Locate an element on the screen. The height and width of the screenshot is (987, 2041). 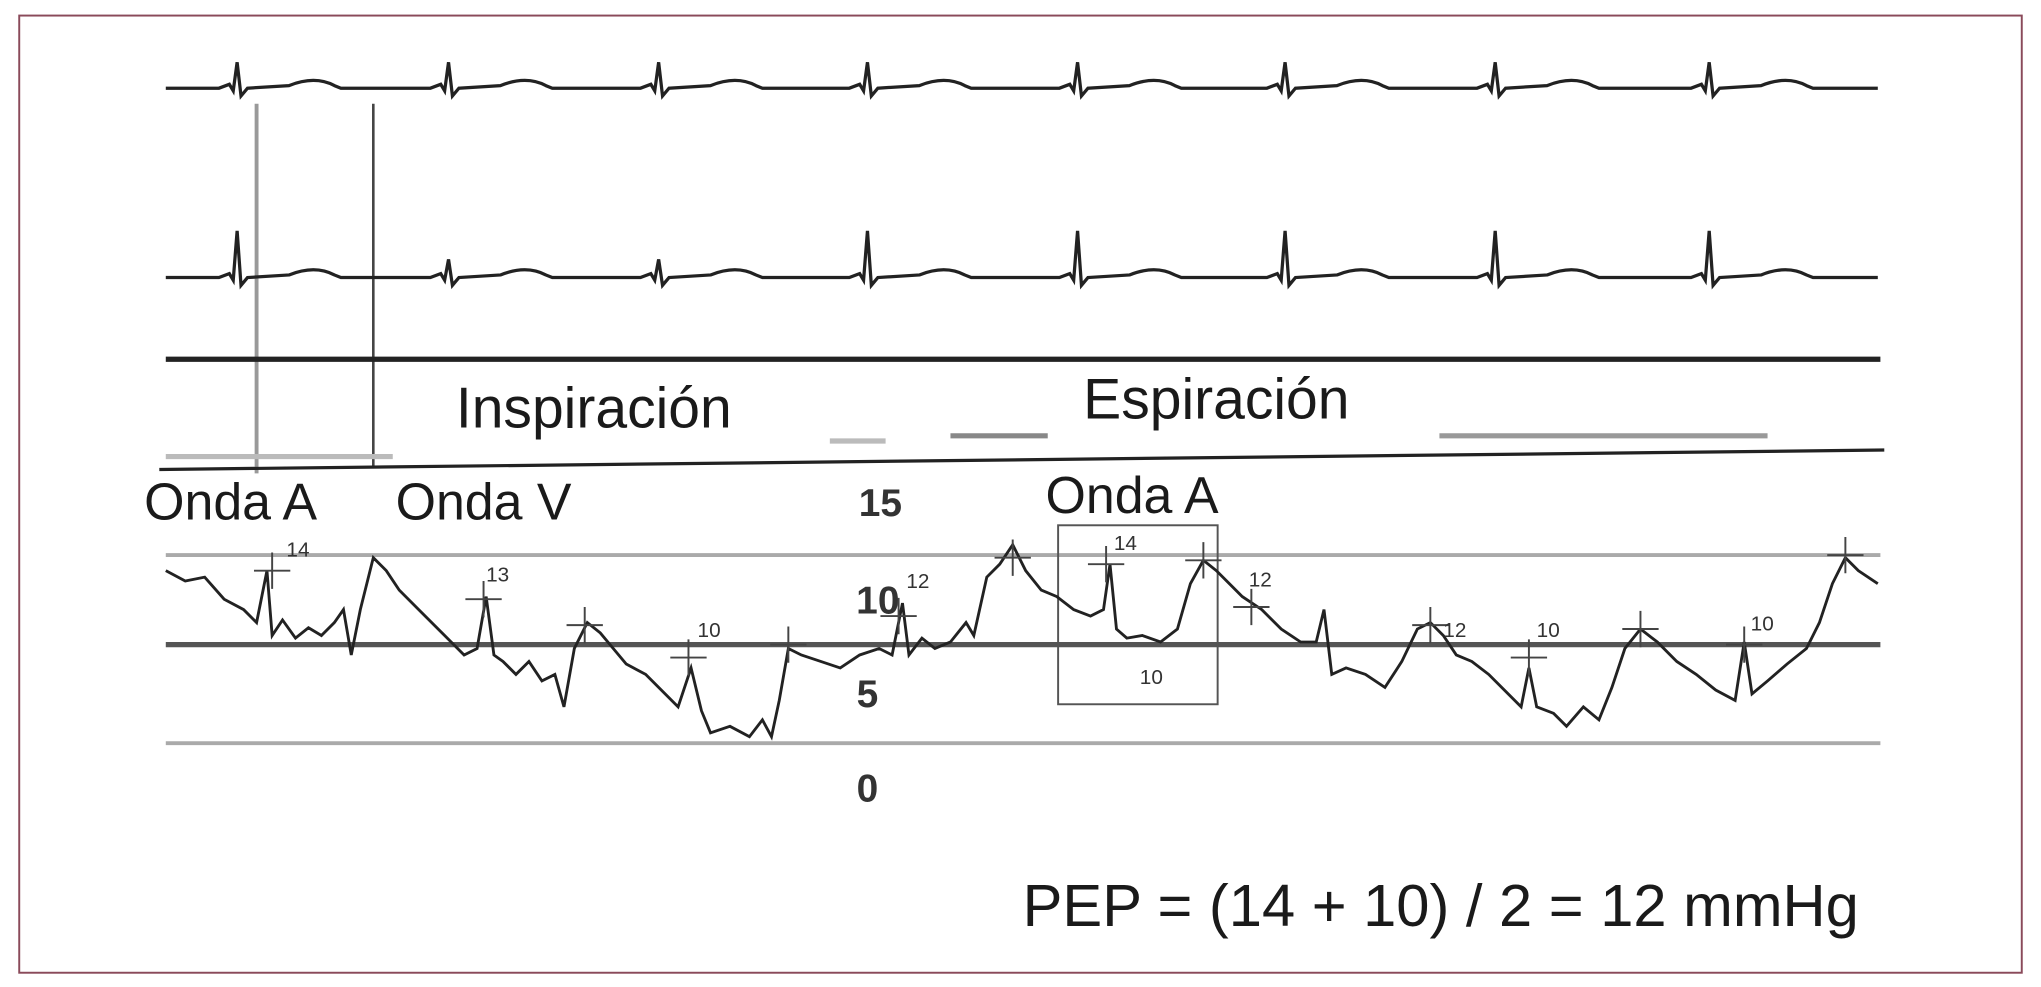
scale-label: 0 is located at coordinates (868, 788).